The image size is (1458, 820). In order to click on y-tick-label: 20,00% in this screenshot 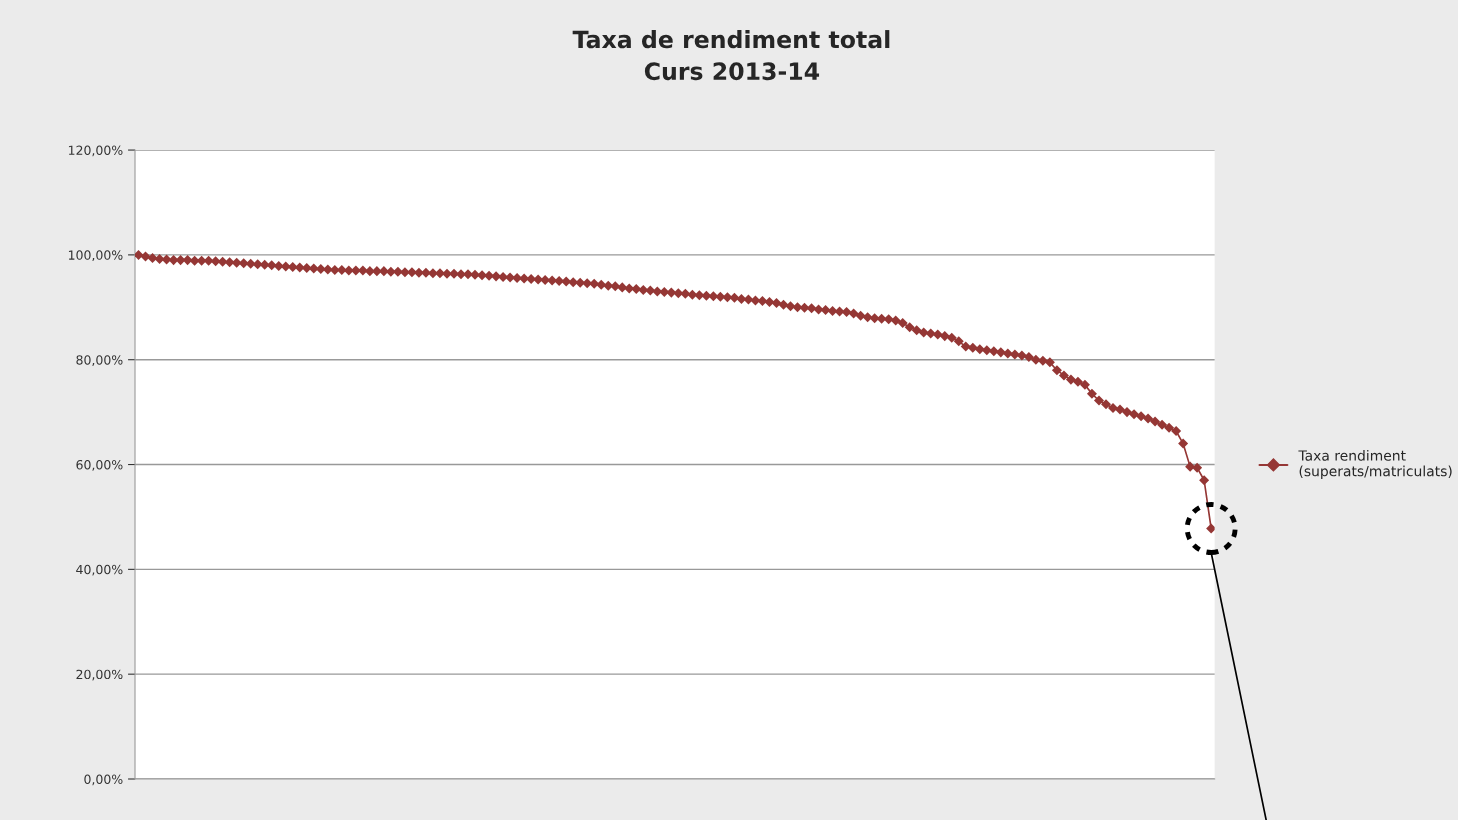, I will do `click(99, 675)`.